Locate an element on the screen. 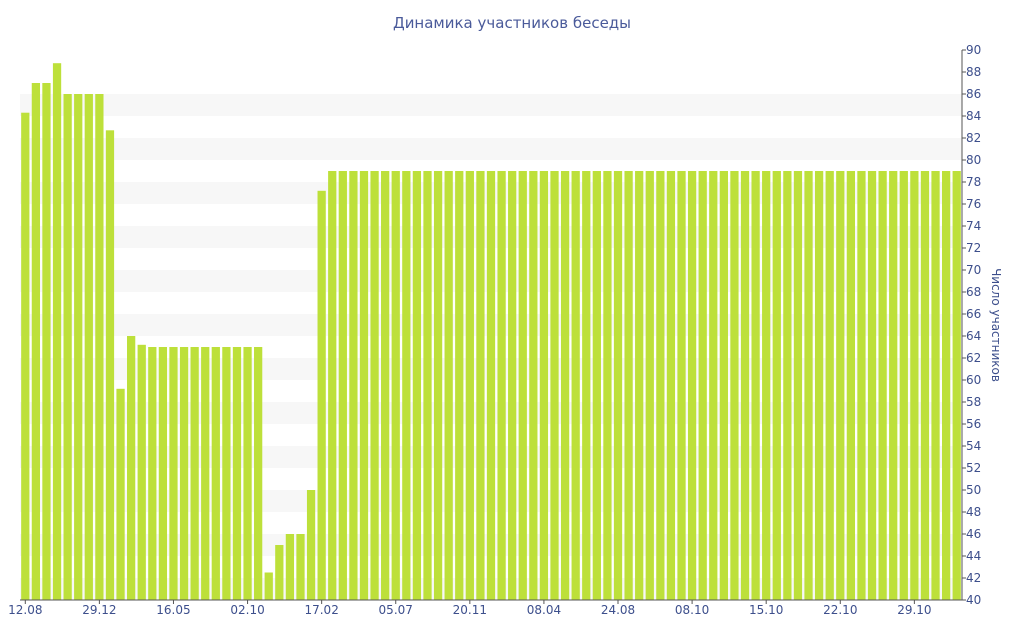 The image size is (1024, 640). y-tick-label: 52 is located at coordinates (973, 468).